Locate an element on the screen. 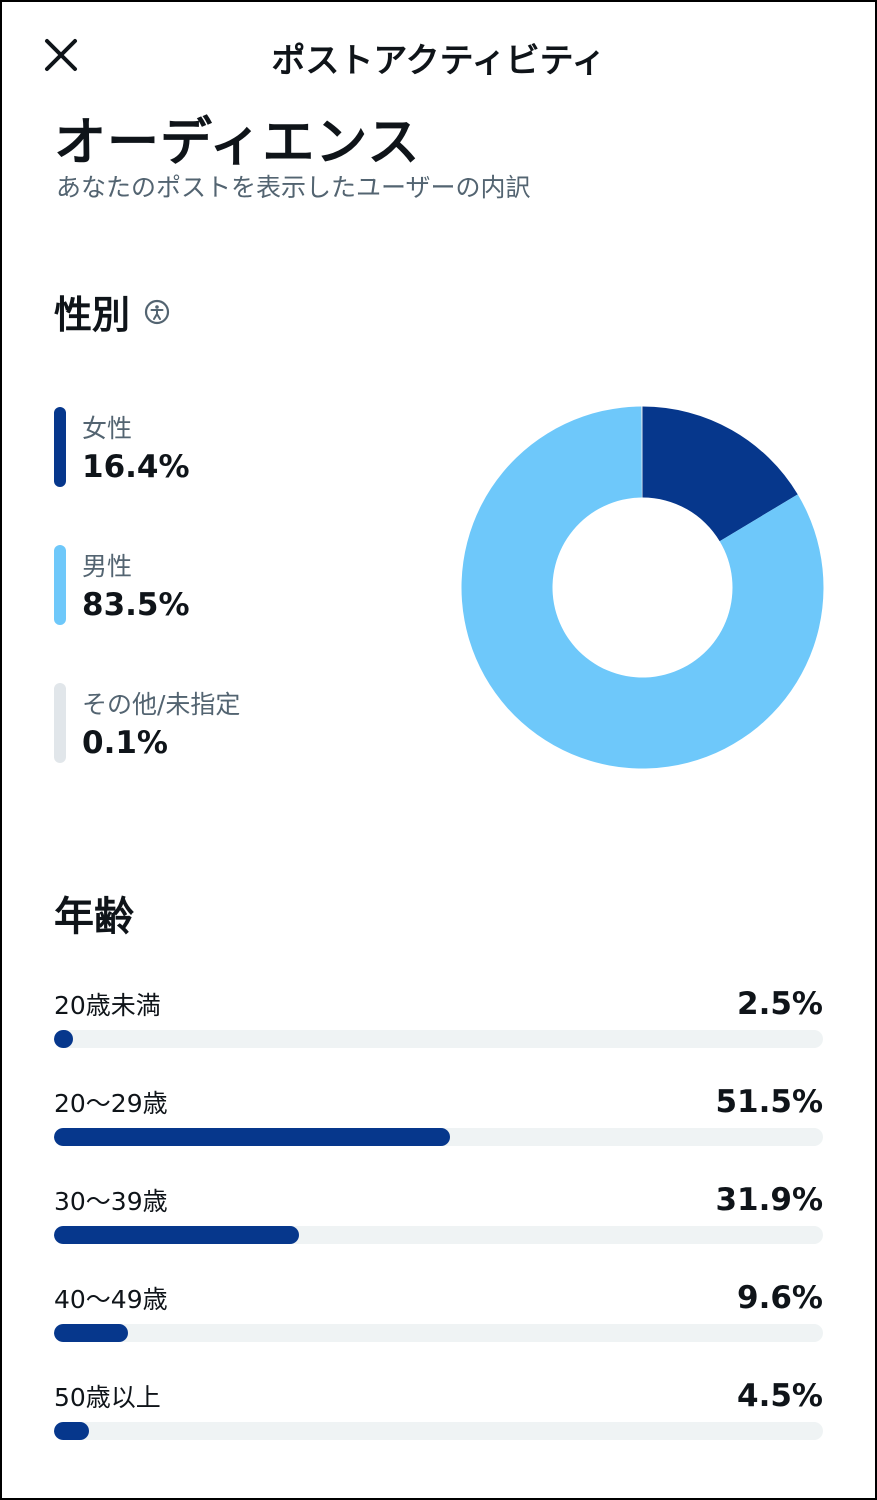  age-value: 2.5% is located at coordinates (780, 1004).